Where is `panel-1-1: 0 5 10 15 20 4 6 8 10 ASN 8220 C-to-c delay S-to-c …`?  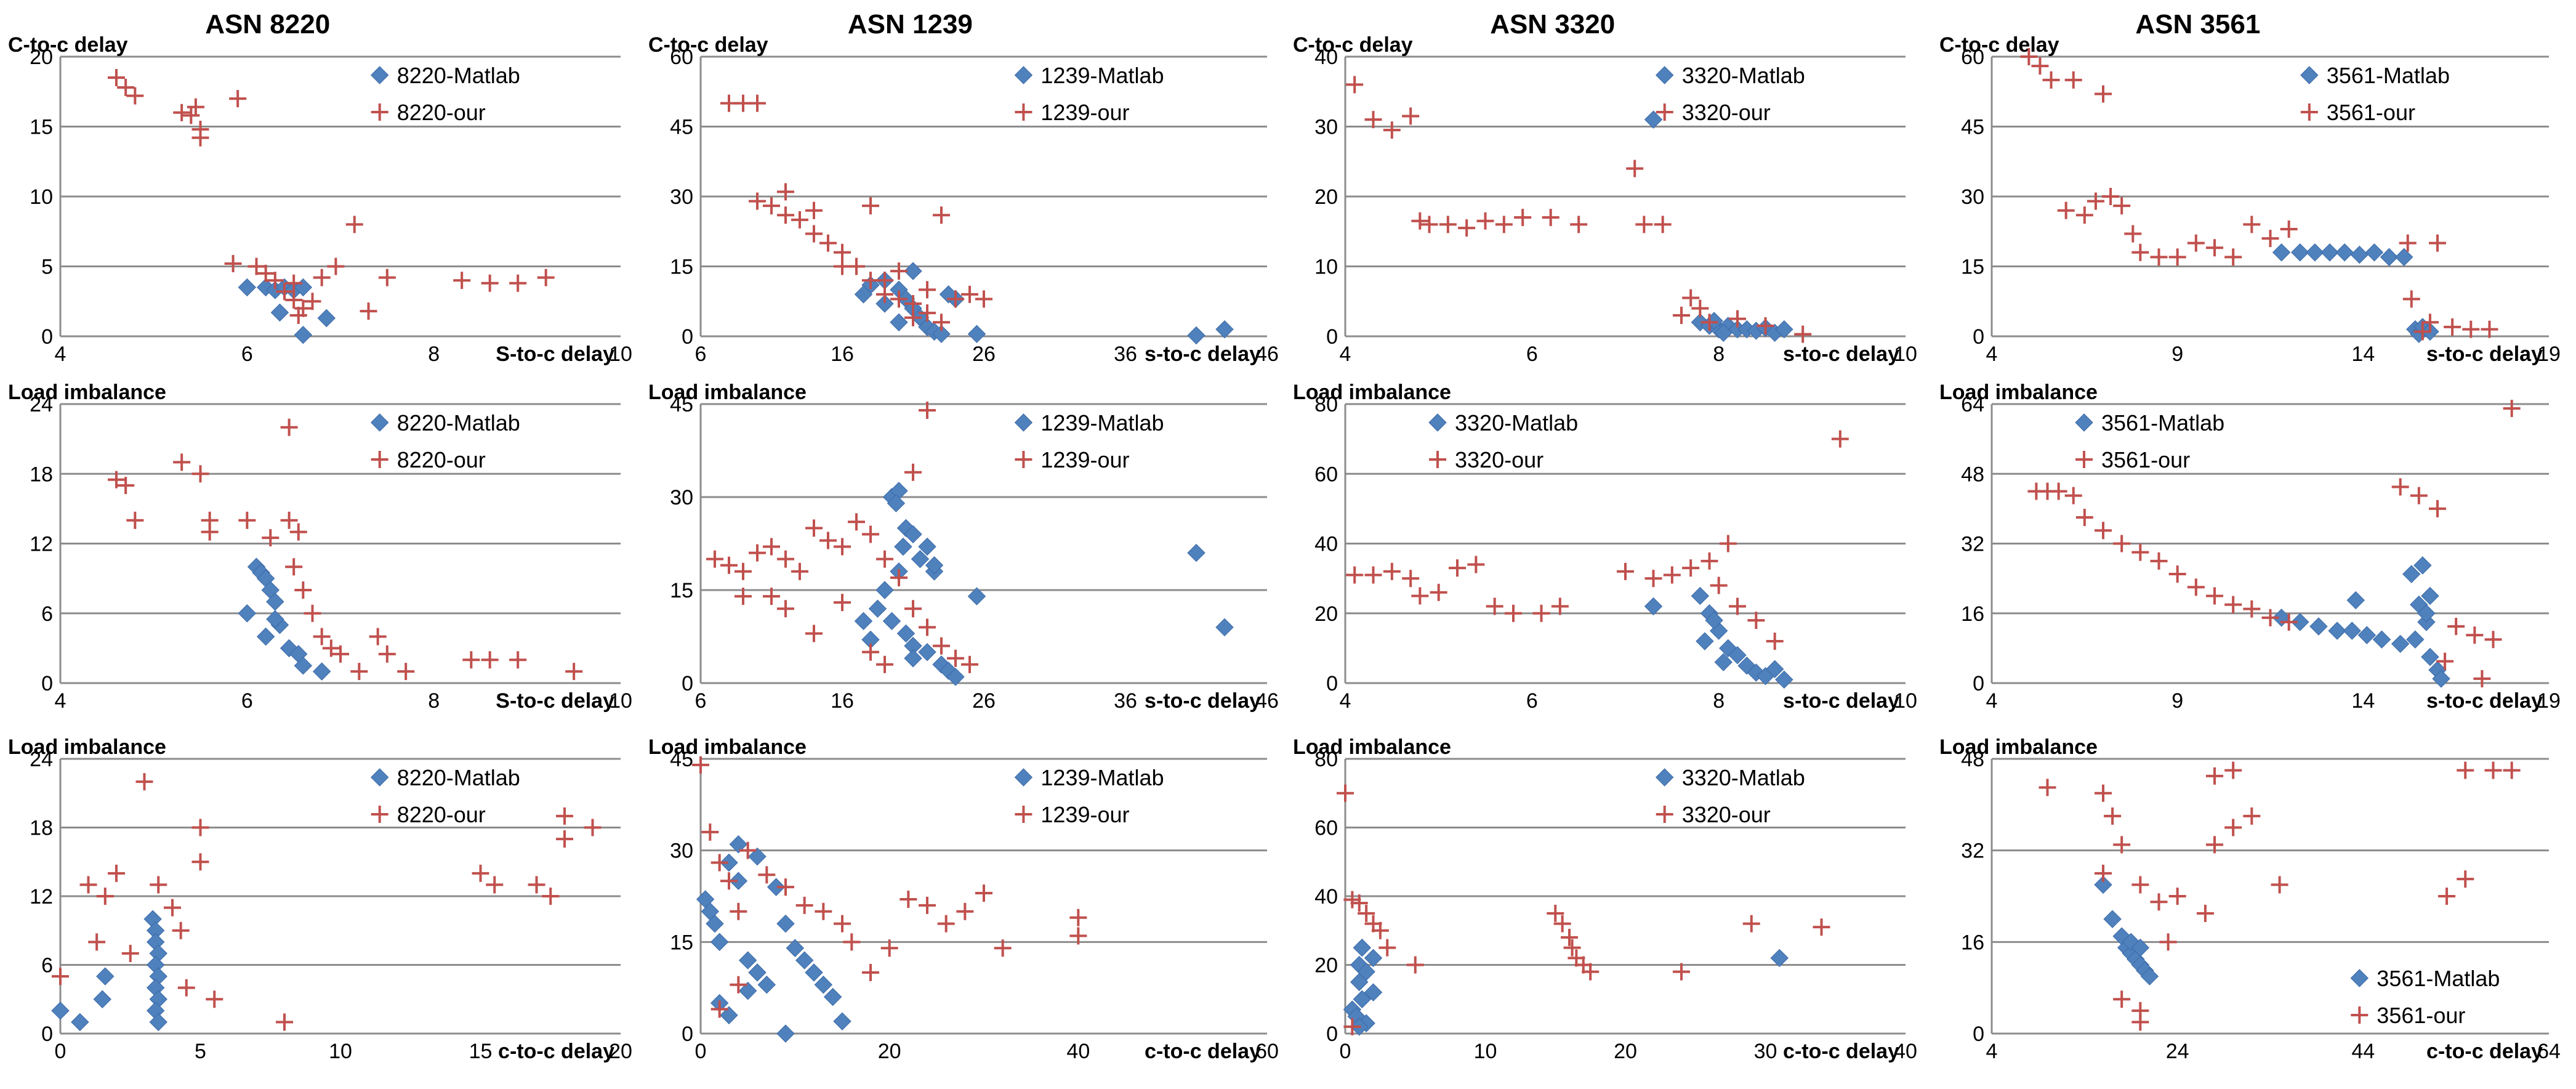
panel-1-1: 0 5 10 15 20 4 6 8 10 ASN 8220 C-to-c delay S-to-c … is located at coordinates (320, 187).